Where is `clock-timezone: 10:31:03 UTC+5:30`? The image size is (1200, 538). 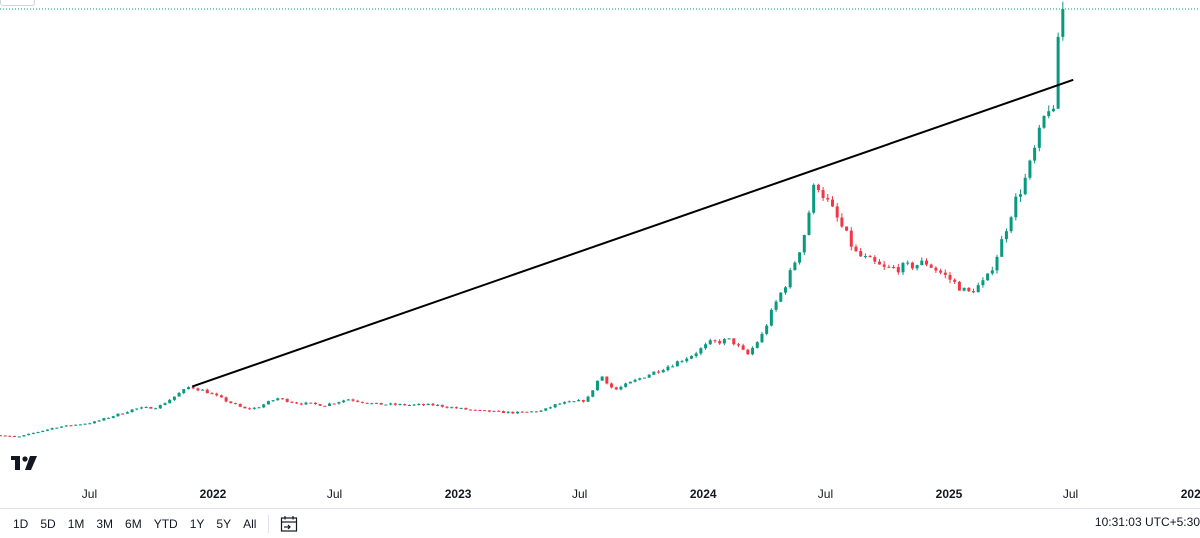 clock-timezone: 10:31:03 UTC+5:30 is located at coordinates (1147, 522).